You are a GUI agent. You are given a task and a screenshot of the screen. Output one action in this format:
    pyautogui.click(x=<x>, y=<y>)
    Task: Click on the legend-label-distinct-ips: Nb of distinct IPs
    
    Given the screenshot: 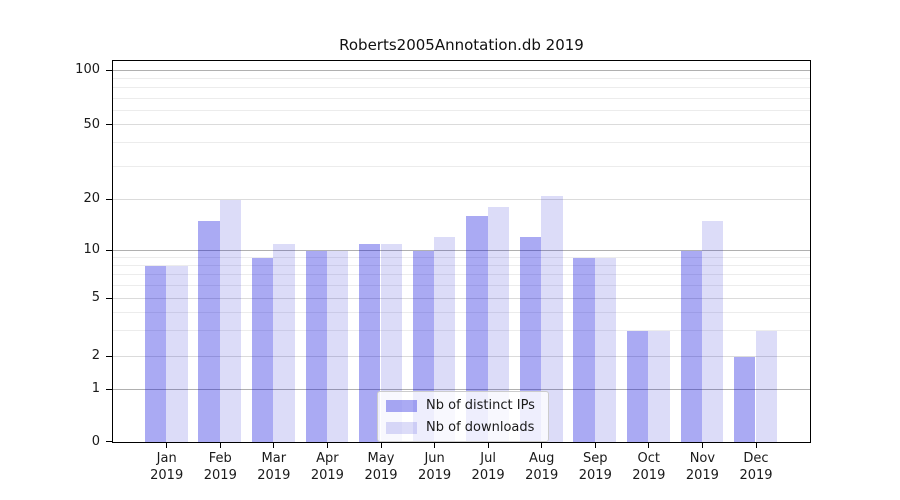 What is the action you would take?
    pyautogui.click(x=480, y=405)
    